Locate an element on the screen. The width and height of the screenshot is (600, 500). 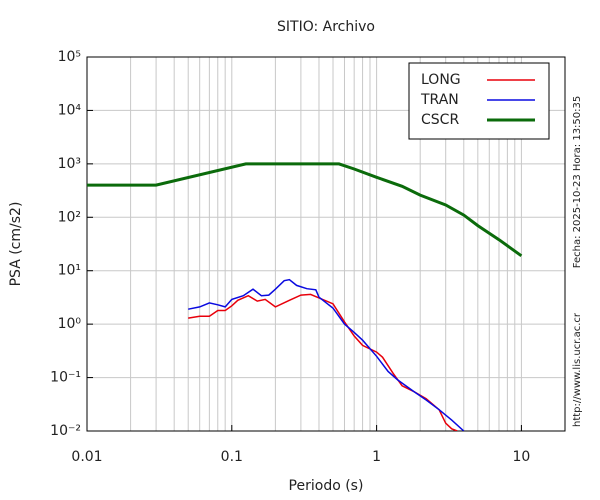
y-tick-label: 10³ is located at coordinates (69, 164).